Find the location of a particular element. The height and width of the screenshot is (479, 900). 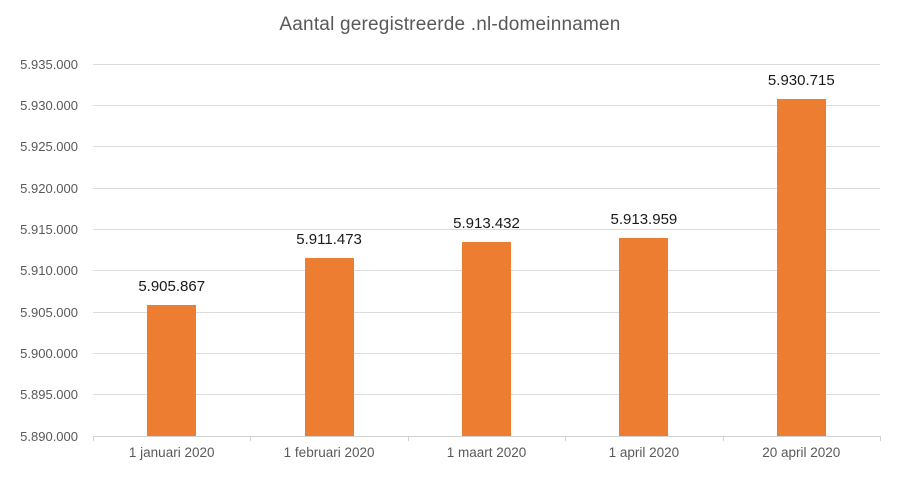

x-axis-category-label: 1 januari 2020 is located at coordinates (171, 452).